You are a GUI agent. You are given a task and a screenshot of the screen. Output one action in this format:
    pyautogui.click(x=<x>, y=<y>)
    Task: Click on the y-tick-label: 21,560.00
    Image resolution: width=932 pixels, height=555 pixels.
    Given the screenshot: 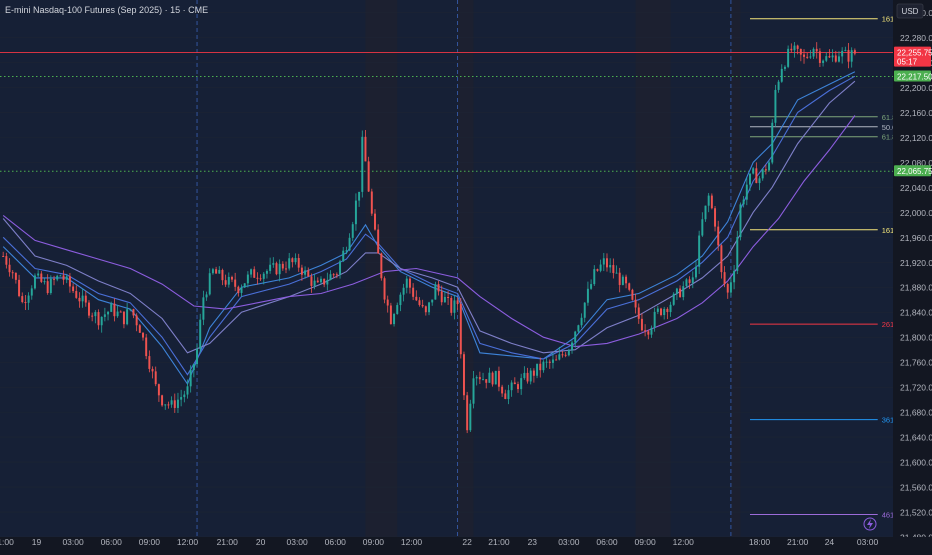 What is the action you would take?
    pyautogui.click(x=916, y=488)
    